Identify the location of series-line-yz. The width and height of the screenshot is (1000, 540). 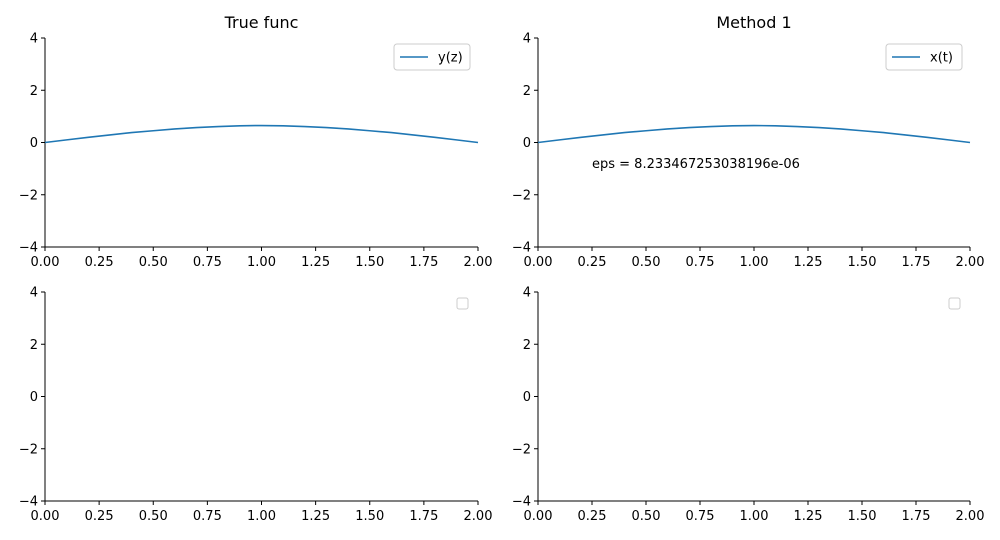
(261, 134).